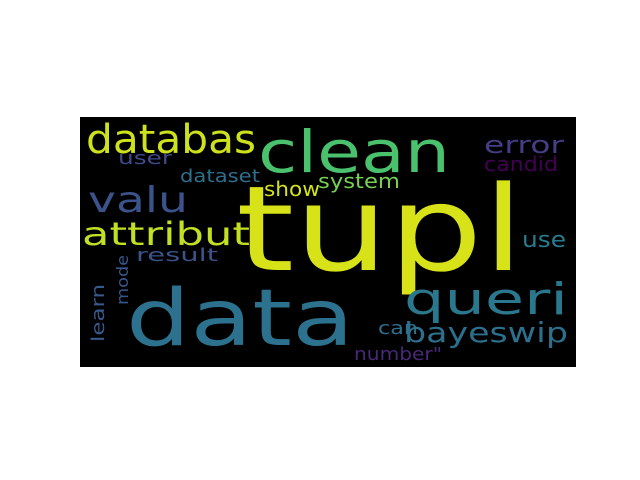 The image size is (640, 480). What do you see at coordinates (398, 354) in the screenshot?
I see `word-number: number"` at bounding box center [398, 354].